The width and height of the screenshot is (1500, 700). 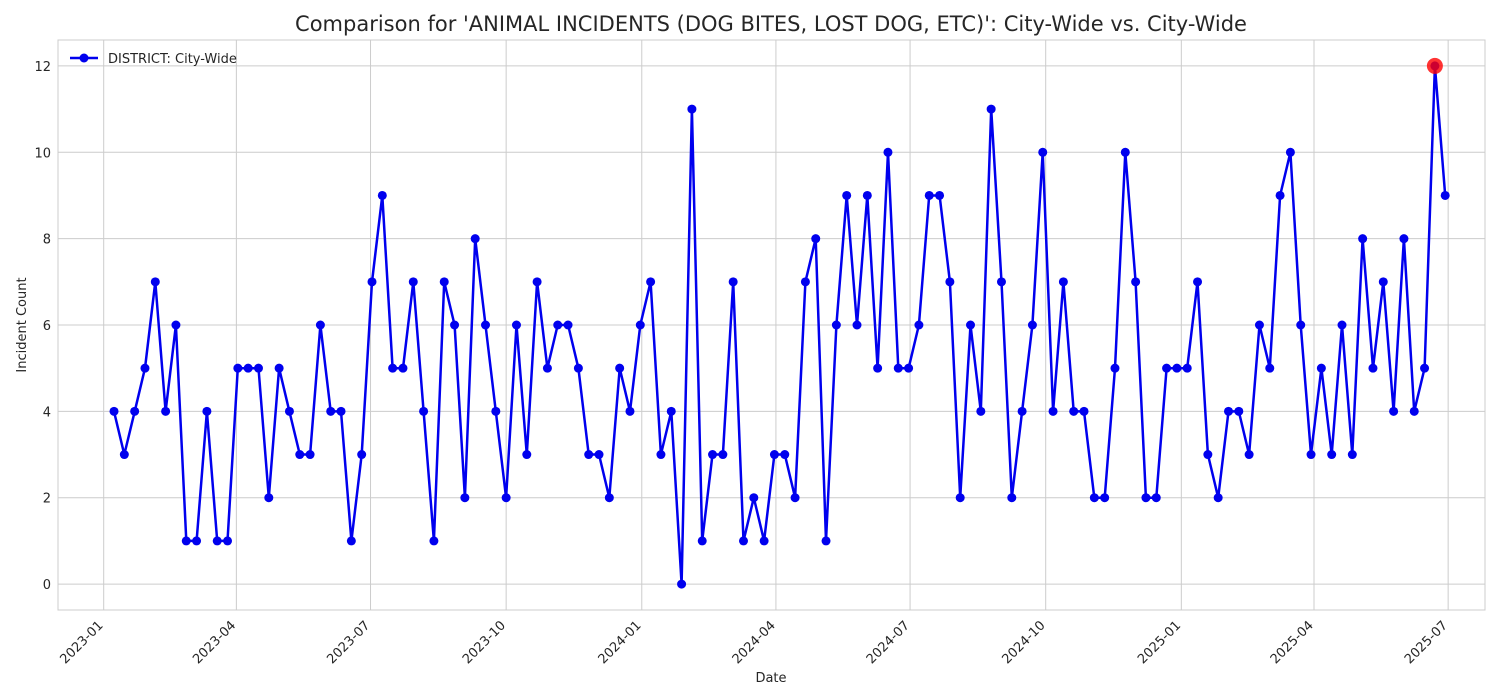 What do you see at coordinates (42, 153) in the screenshot?
I see `y-tick-label: 10` at bounding box center [42, 153].